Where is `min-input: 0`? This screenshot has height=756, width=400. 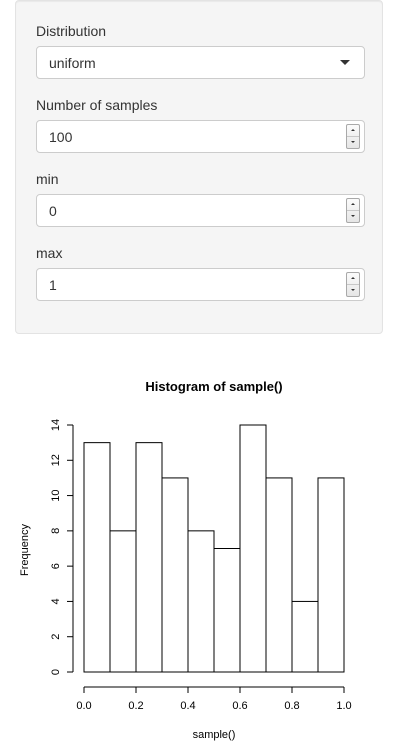
min-input: 0 is located at coordinates (200, 210).